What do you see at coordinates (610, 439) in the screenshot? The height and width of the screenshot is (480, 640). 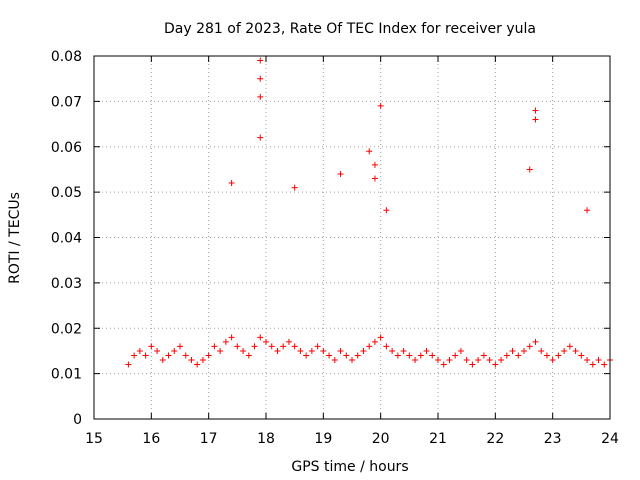 I see `x-tick-label: 24` at bounding box center [610, 439].